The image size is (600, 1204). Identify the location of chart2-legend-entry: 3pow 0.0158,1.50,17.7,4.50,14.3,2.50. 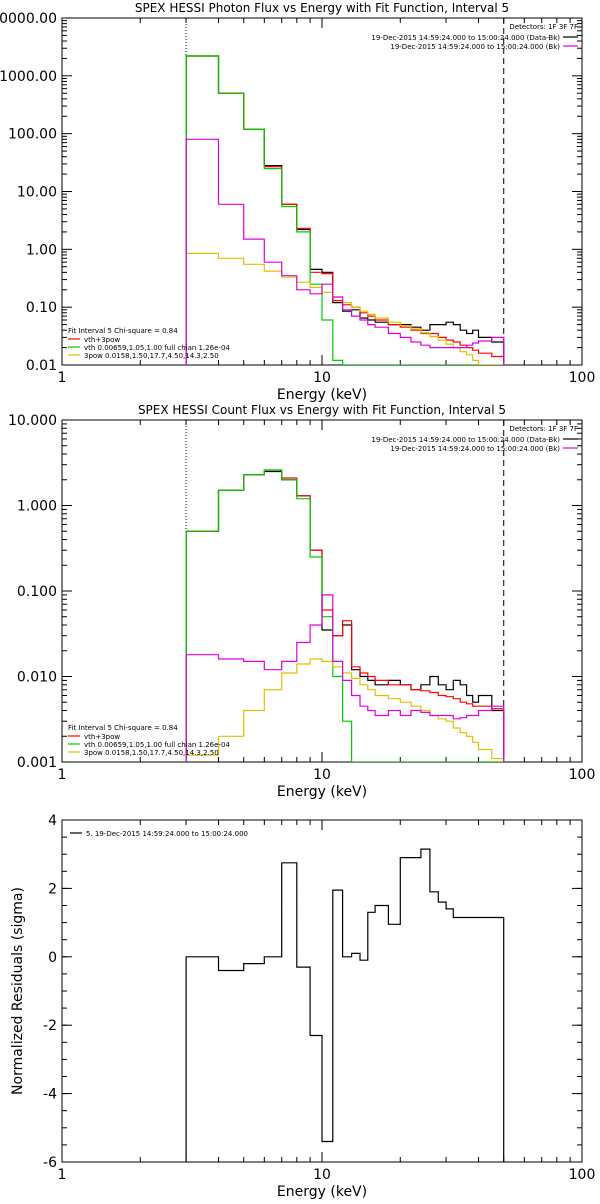
(151, 753).